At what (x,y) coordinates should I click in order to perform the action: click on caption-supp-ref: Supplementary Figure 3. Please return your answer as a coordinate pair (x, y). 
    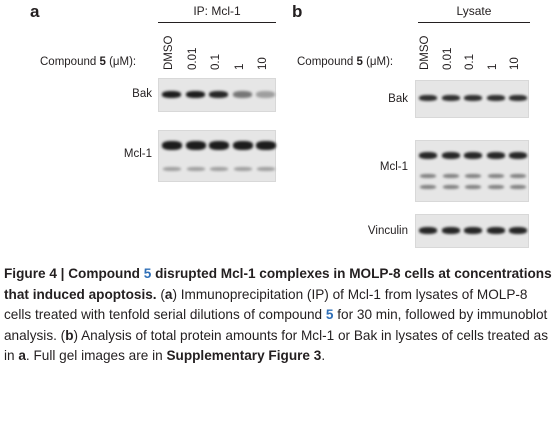
    Looking at the image, I should click on (244, 355).